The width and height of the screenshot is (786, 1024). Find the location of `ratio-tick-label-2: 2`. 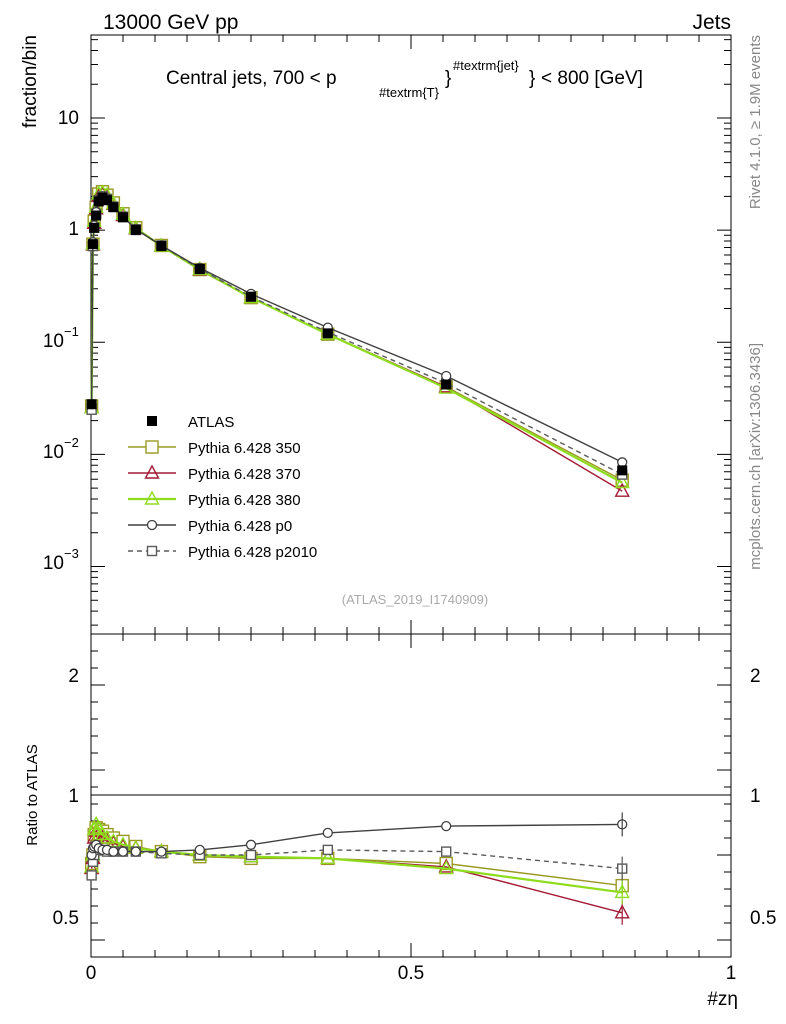

ratio-tick-label-2: 2 is located at coordinates (73, 676).